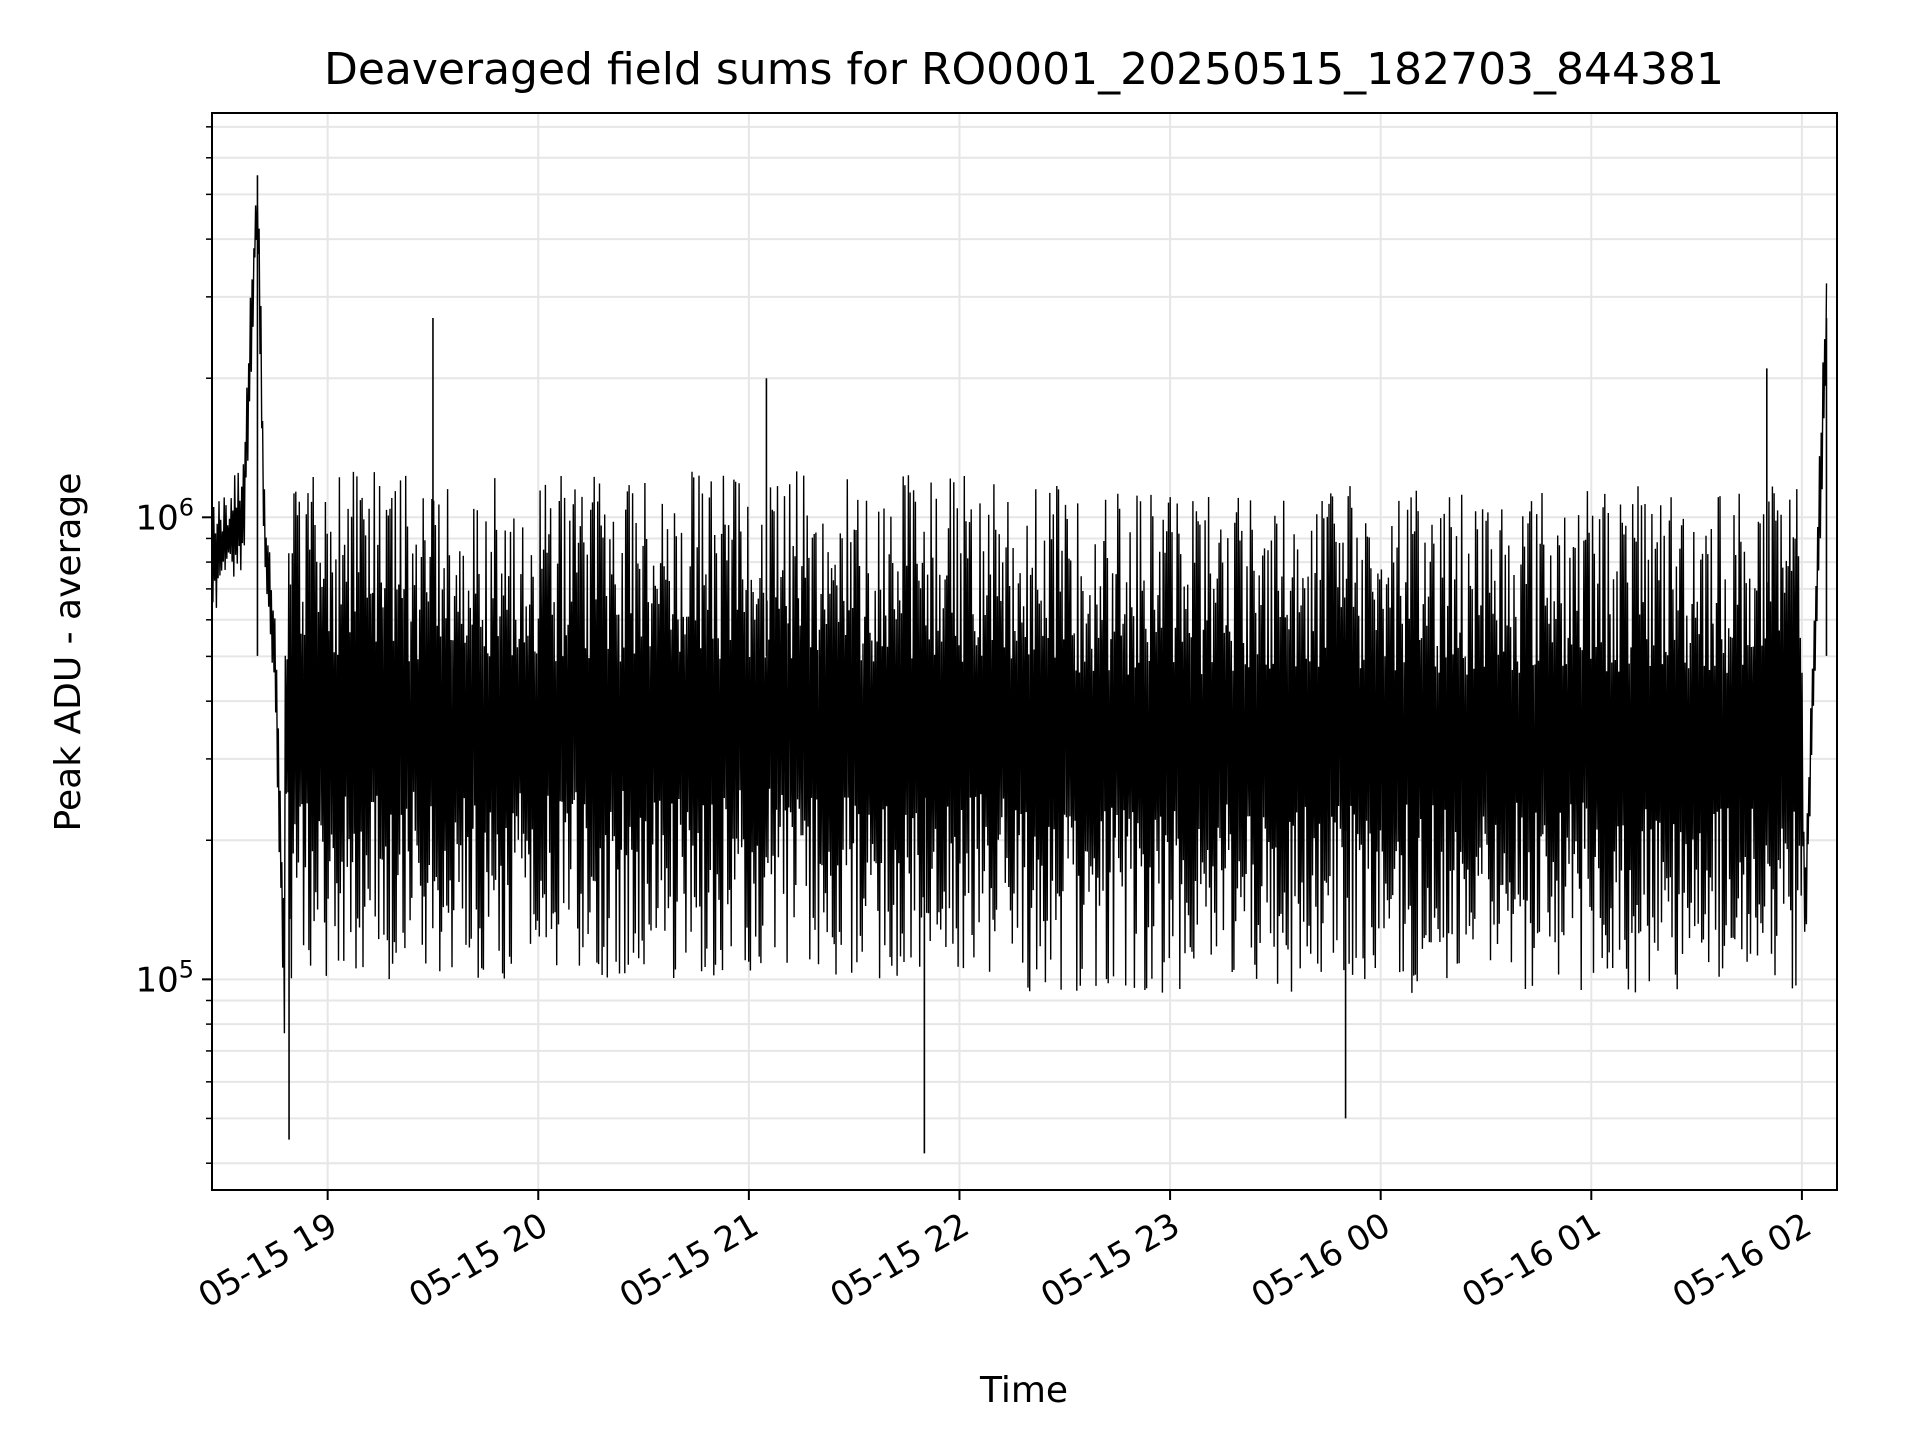 Image resolution: width=1920 pixels, height=1440 pixels. I want to click on y-tick-label-exponent: 6, so click(186, 507).